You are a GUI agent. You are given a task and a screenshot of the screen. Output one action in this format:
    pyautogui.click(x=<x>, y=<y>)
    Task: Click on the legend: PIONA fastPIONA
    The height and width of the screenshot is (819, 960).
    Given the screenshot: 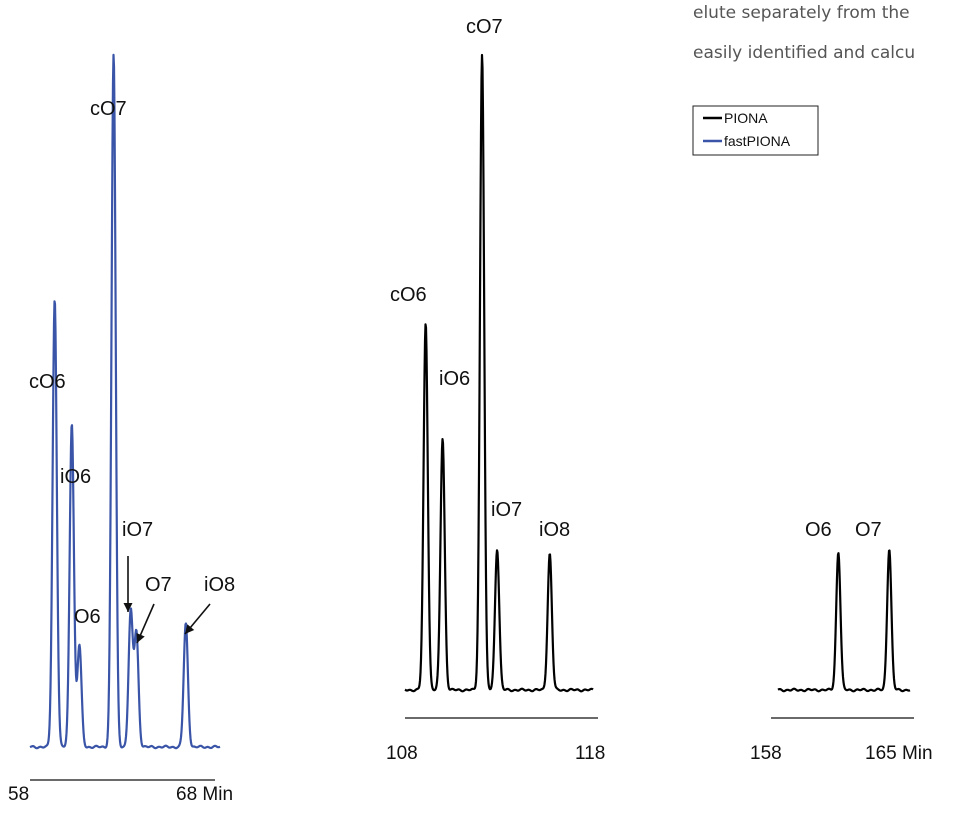 What is the action you would take?
    pyautogui.click(x=755, y=130)
    